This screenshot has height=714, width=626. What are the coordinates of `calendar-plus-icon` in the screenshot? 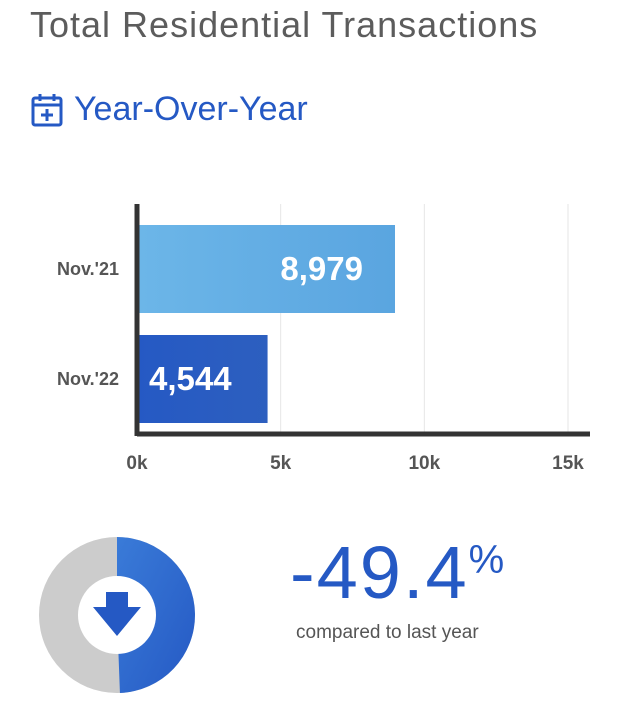 It's located at (47, 109).